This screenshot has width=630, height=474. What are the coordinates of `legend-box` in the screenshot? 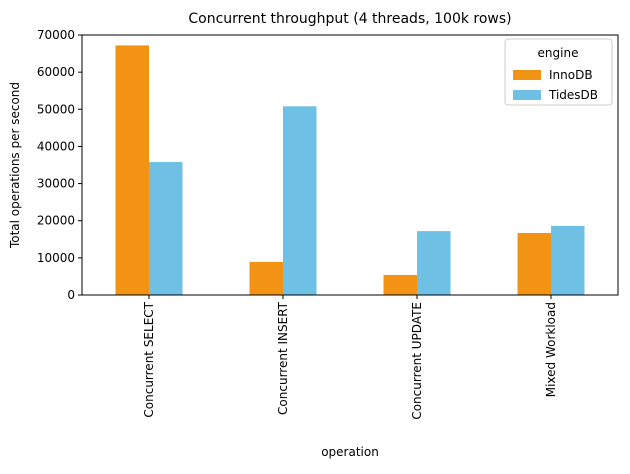 It's located at (558, 72).